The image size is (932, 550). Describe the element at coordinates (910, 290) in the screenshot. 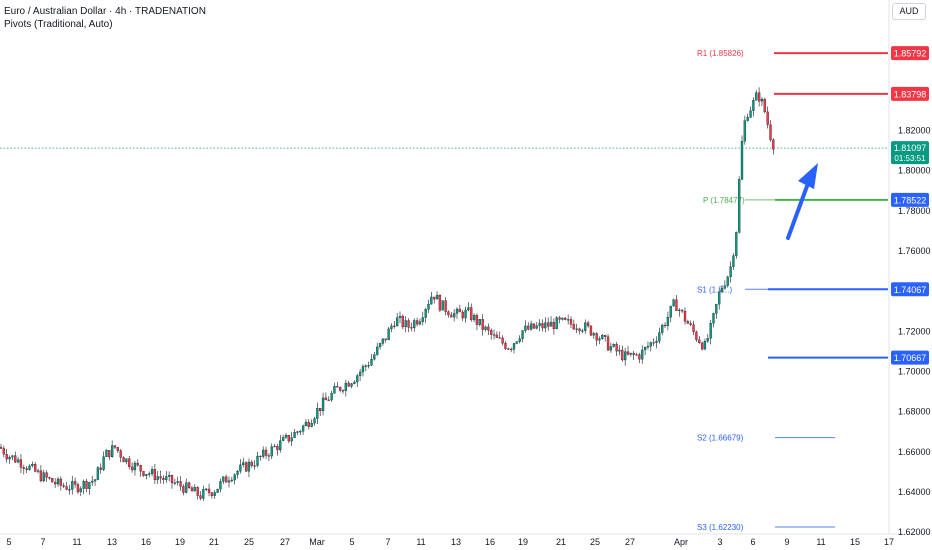

I see `price-label-text: 1.74067` at that location.